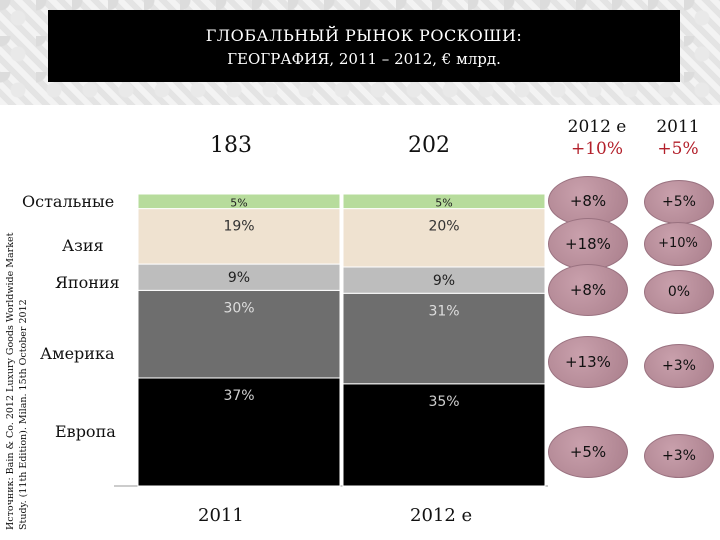 Image resolution: width=720 pixels, height=540 pixels. Describe the element at coordinates (444, 435) in the screenshot. I see `bar-europe-2012e` at that location.